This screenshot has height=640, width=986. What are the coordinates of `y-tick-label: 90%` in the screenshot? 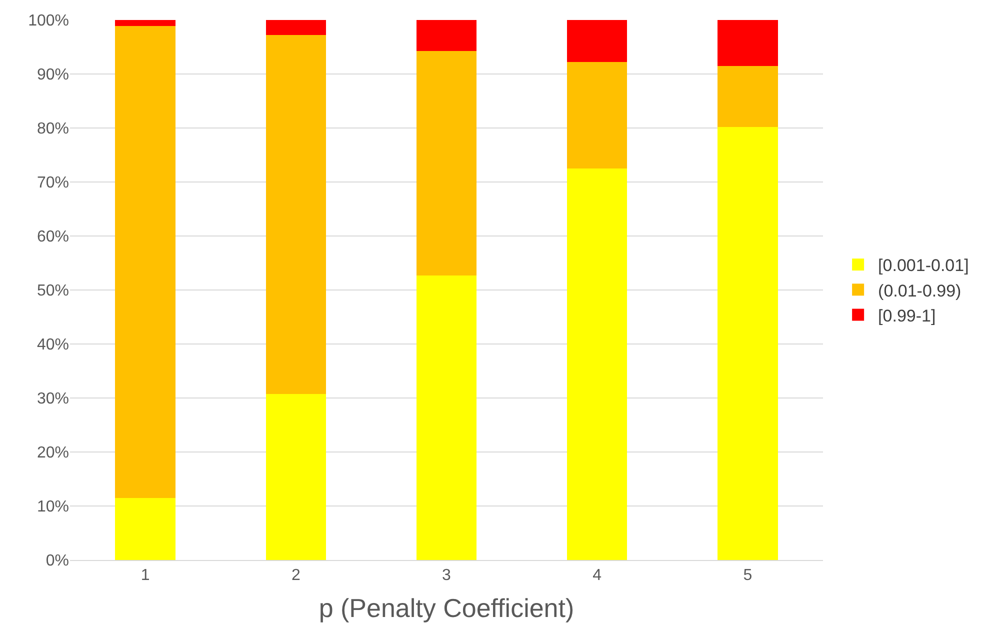 It's located at (52, 75).